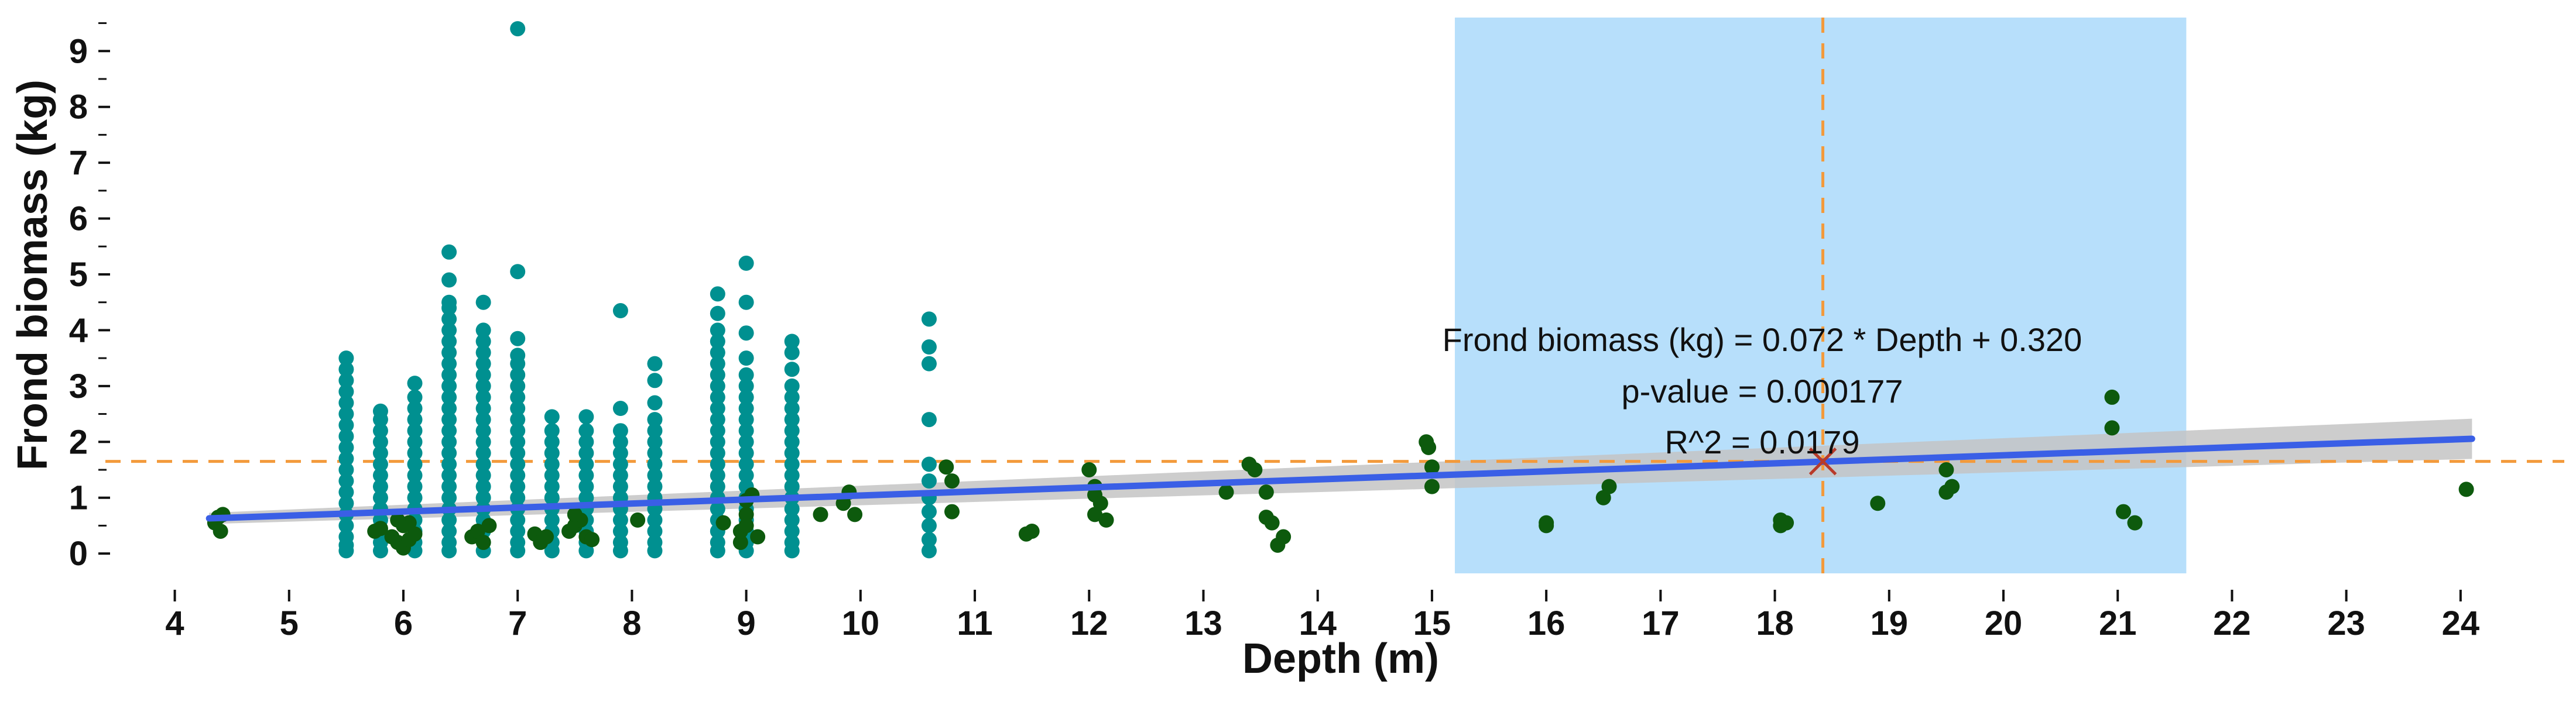  Describe the element at coordinates (1341, 658) in the screenshot. I see `x-axis-title: Depth (m)` at that location.